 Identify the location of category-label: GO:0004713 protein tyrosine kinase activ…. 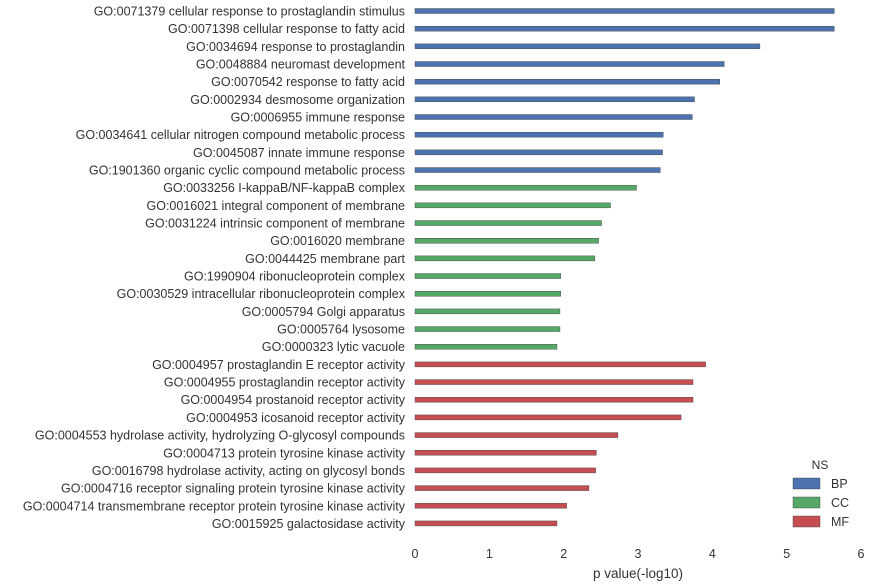
(284, 453).